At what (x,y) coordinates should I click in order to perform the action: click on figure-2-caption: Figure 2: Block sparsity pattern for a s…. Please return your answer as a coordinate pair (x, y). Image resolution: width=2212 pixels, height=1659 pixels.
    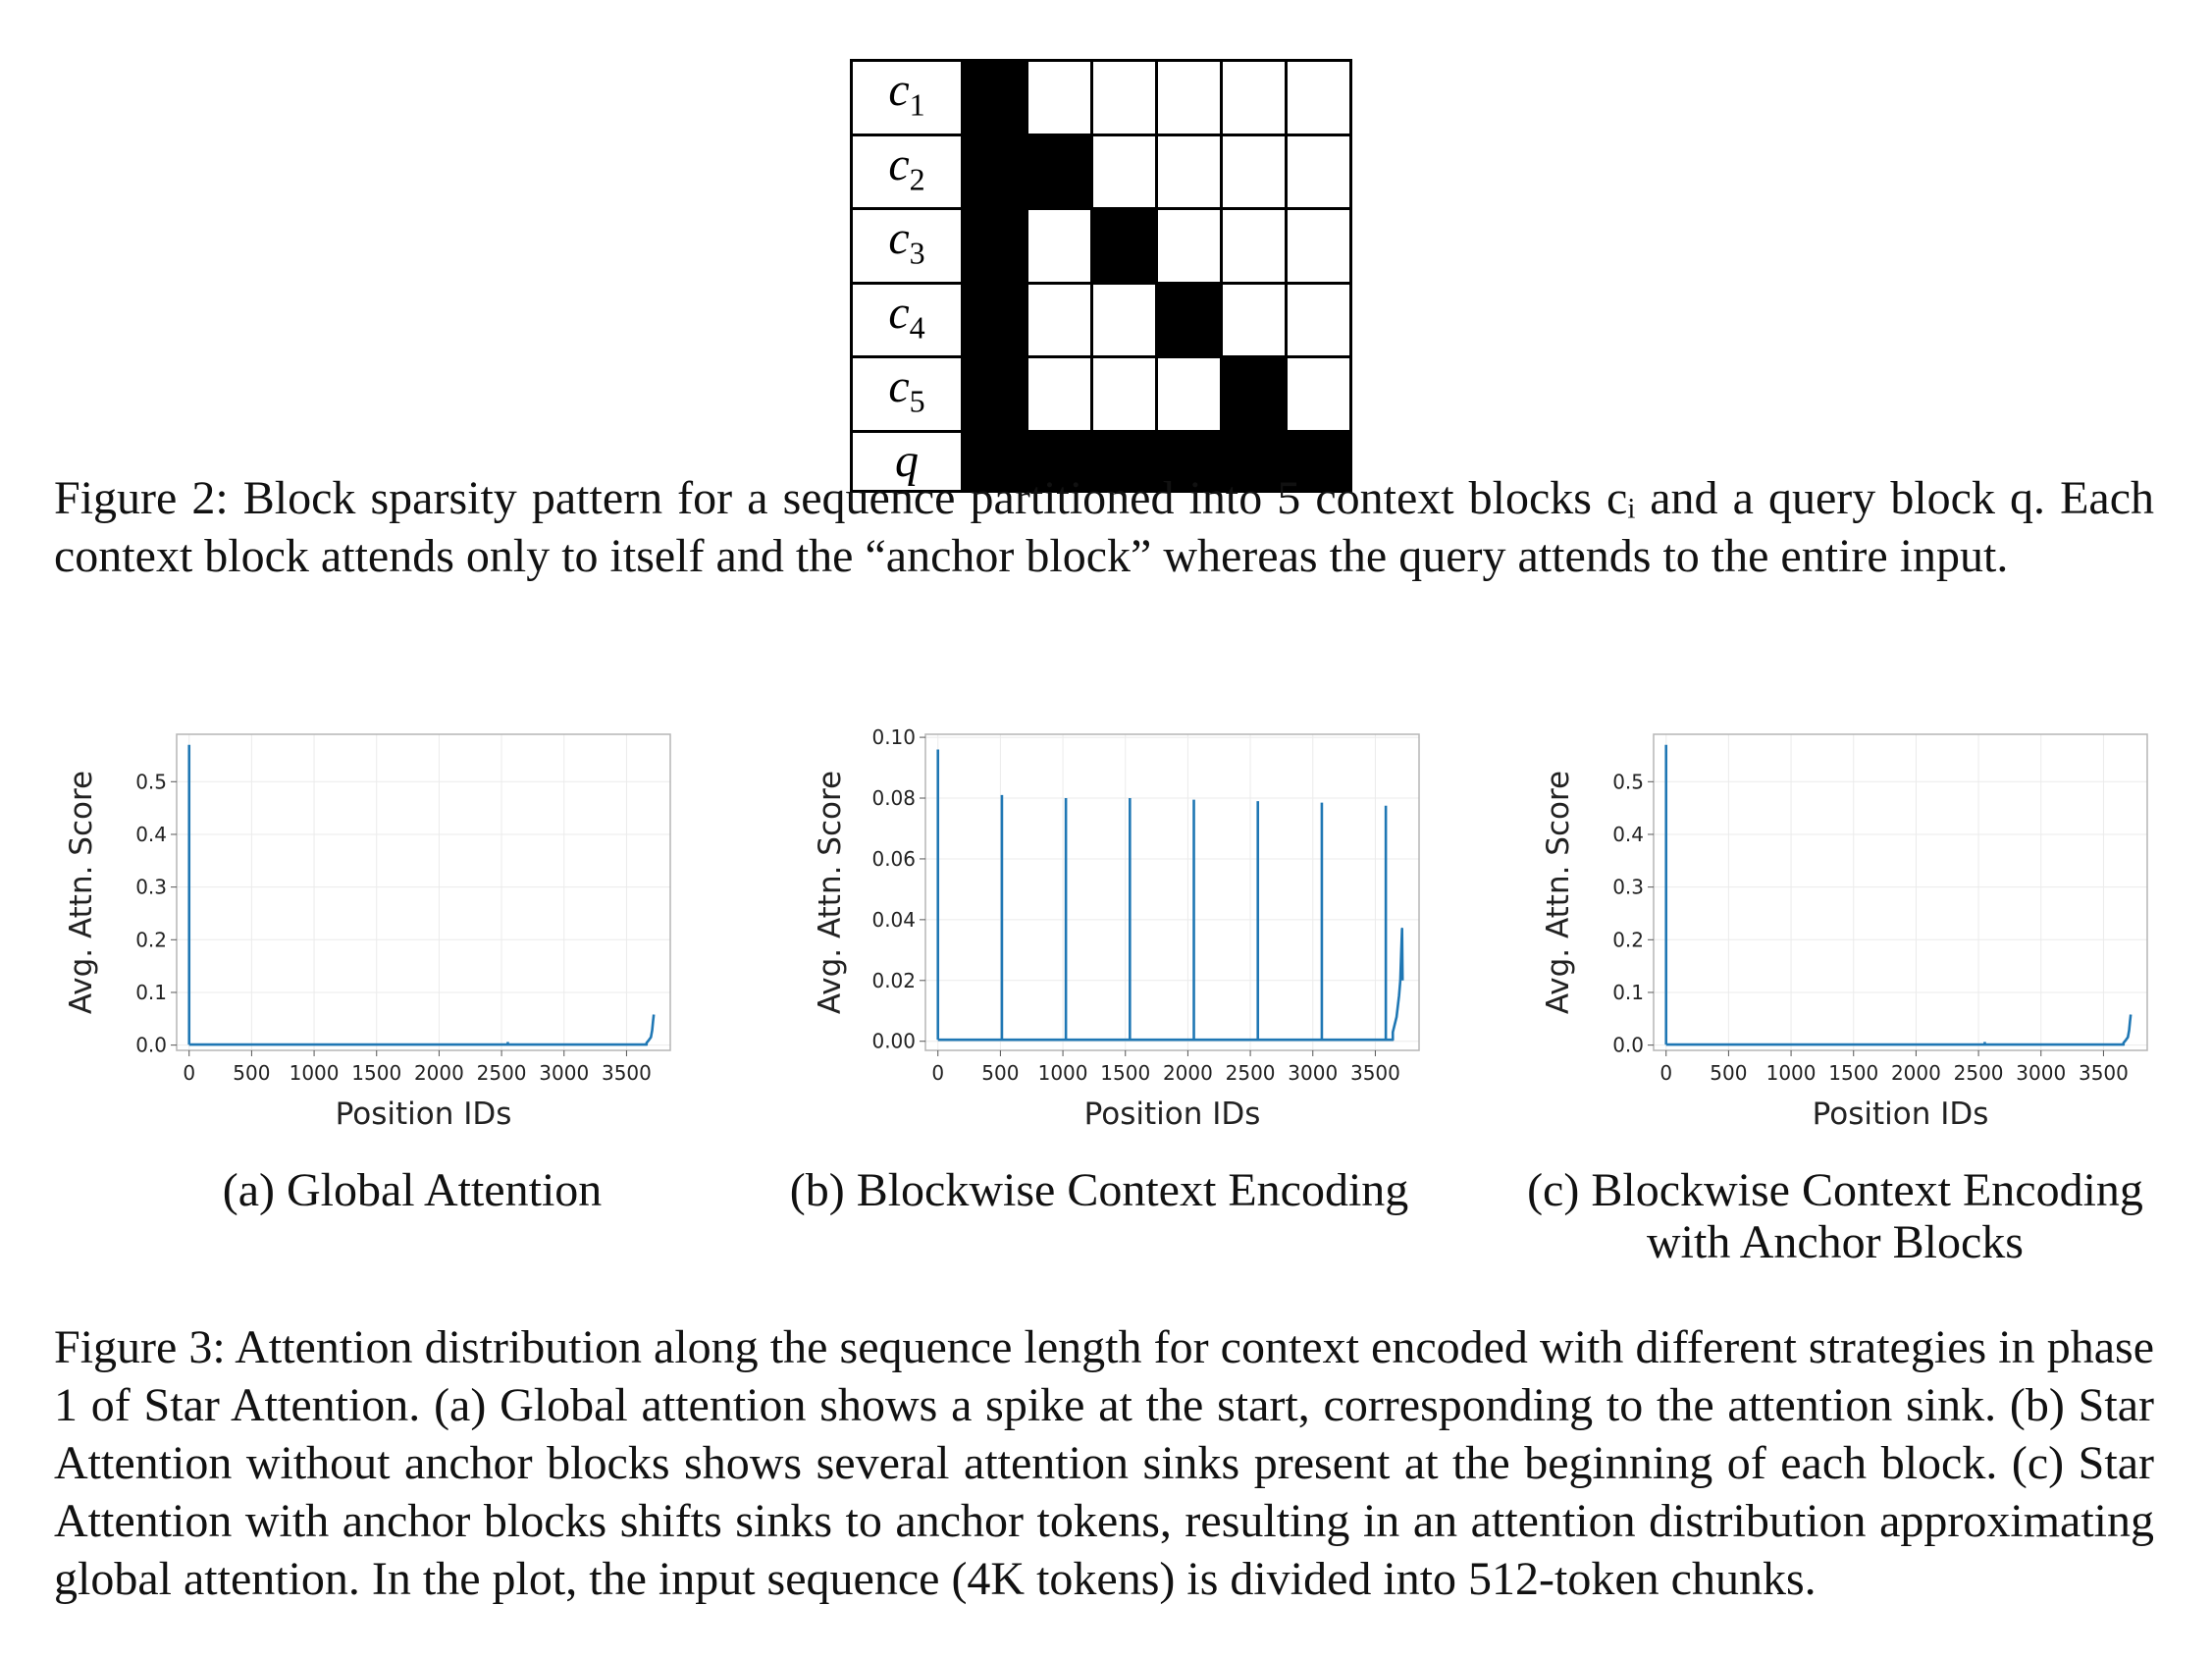
    Looking at the image, I should click on (1104, 527).